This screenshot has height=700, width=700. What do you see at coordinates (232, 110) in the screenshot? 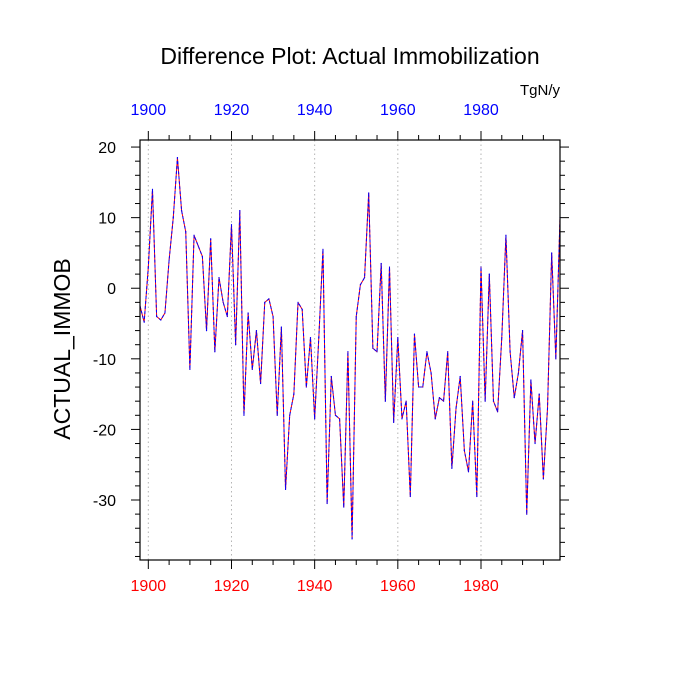
I see `x-tick-label-top: 1920` at bounding box center [232, 110].